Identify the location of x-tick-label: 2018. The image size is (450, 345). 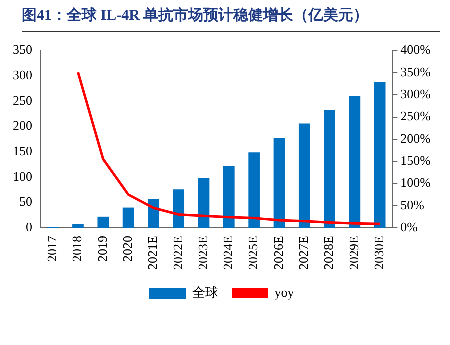
(77, 249).